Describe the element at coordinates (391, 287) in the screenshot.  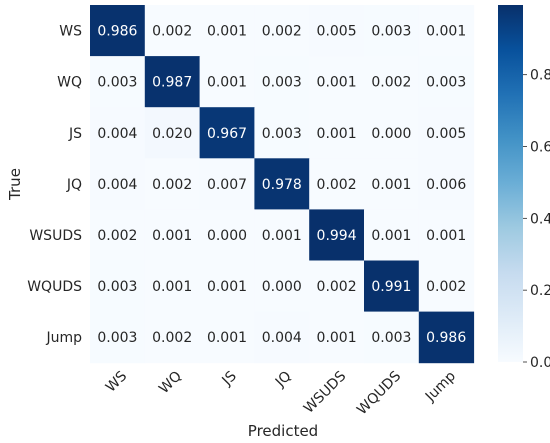
I see `heatmap-cell-value: 0.991` at that location.